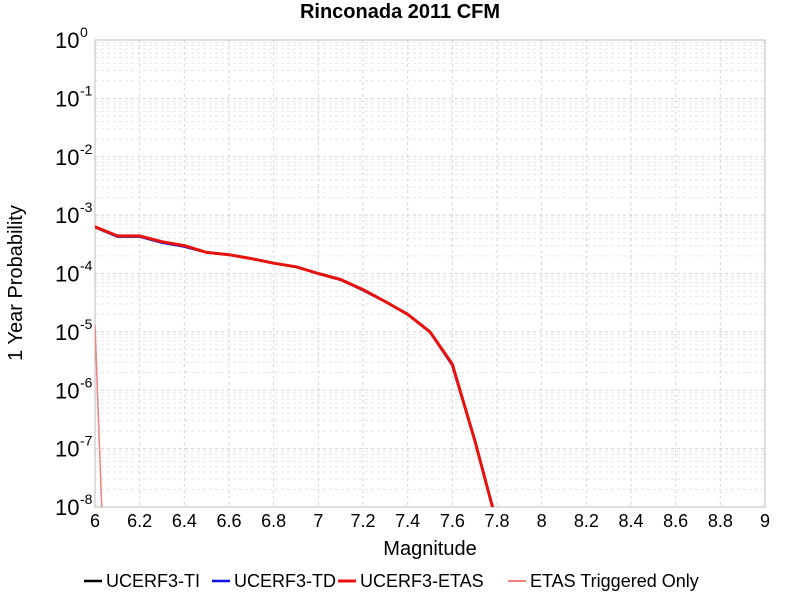 The width and height of the screenshot is (800, 600). I want to click on chart-title: Rinconada 2011 CFM, so click(400, 12).